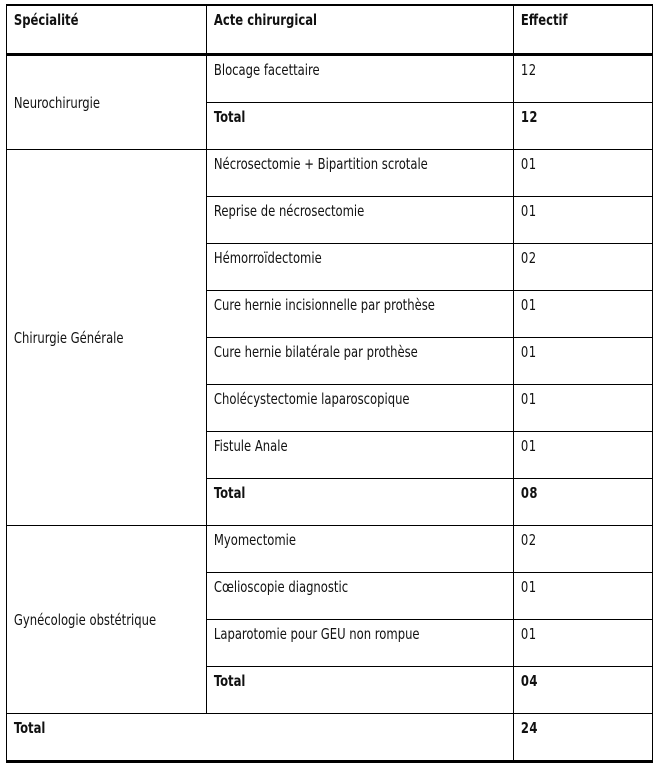 The image size is (655, 768). I want to click on table-row: Reprise de nécrosectomie 01, so click(330, 220).